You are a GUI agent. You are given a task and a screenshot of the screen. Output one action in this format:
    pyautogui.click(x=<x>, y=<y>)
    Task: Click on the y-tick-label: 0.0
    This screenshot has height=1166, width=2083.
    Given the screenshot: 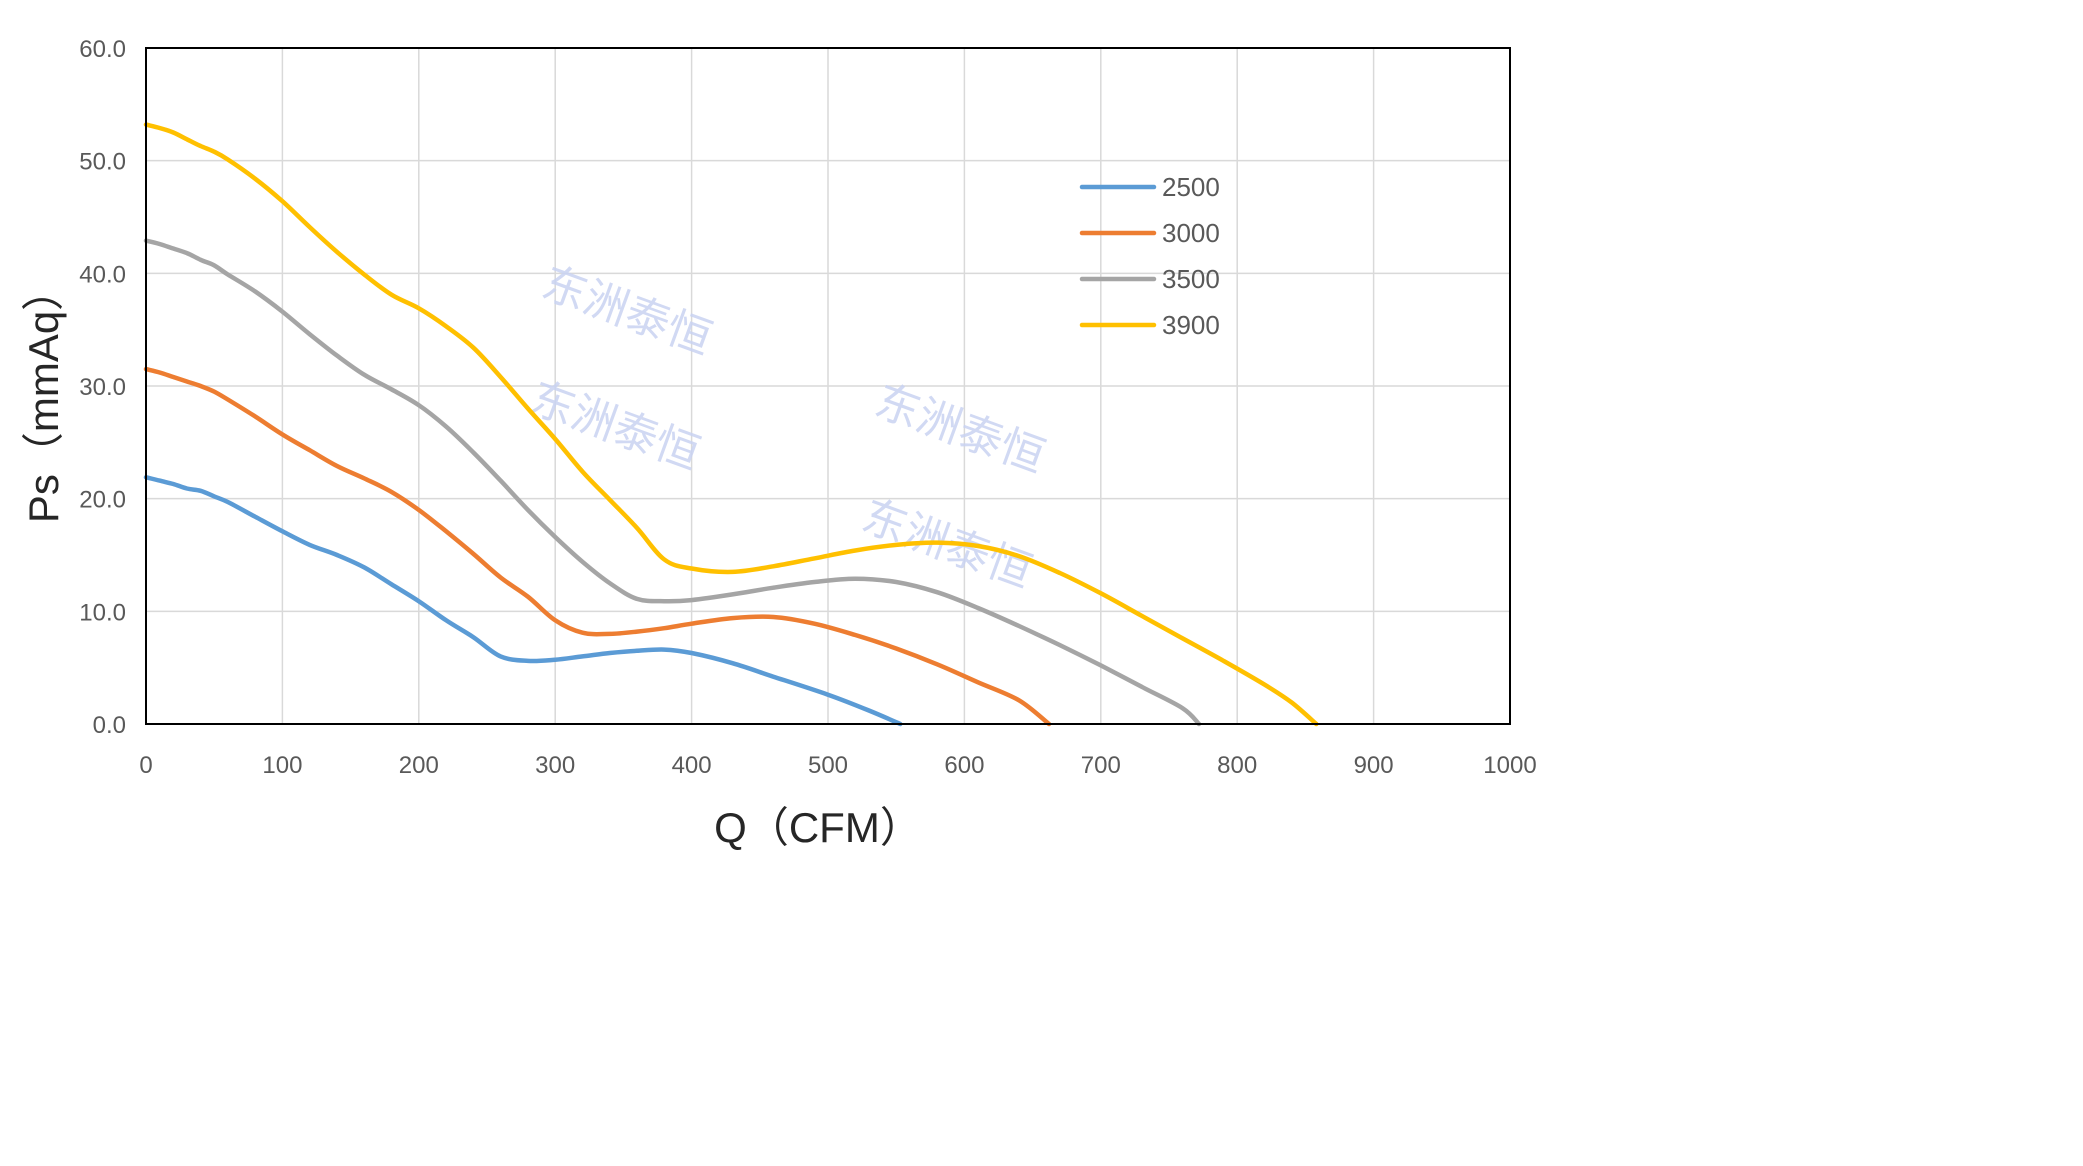 What is the action you would take?
    pyautogui.click(x=109, y=725)
    